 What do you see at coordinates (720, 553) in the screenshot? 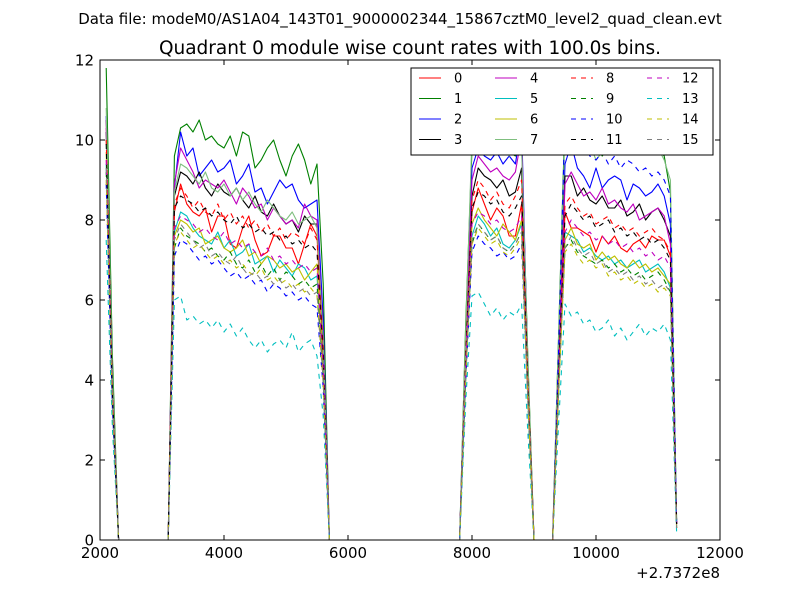
I see `x-tick-label: 12000` at bounding box center [720, 553].